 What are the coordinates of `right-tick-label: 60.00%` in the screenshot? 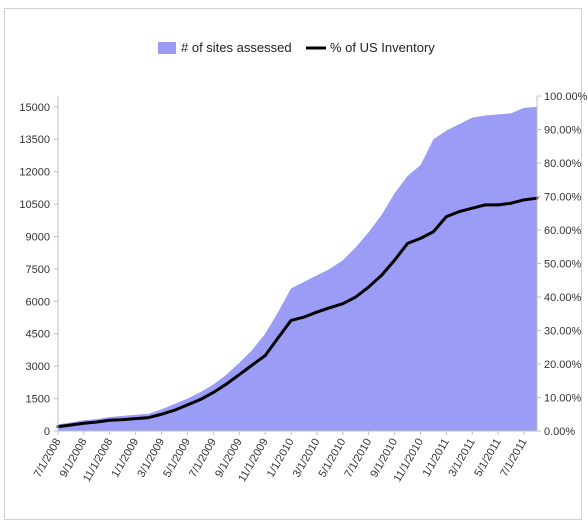 It's located at (563, 231).